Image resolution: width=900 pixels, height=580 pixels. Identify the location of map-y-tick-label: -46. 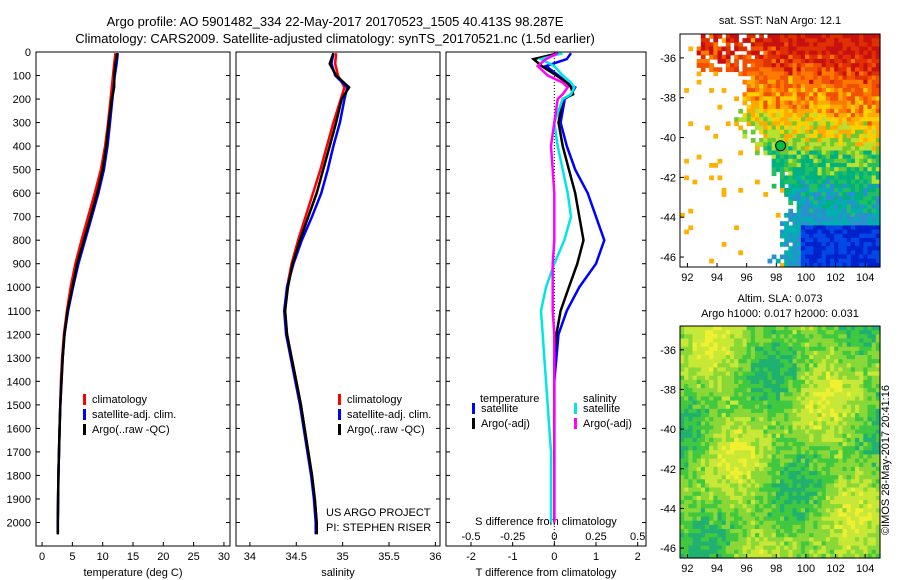
(668, 549).